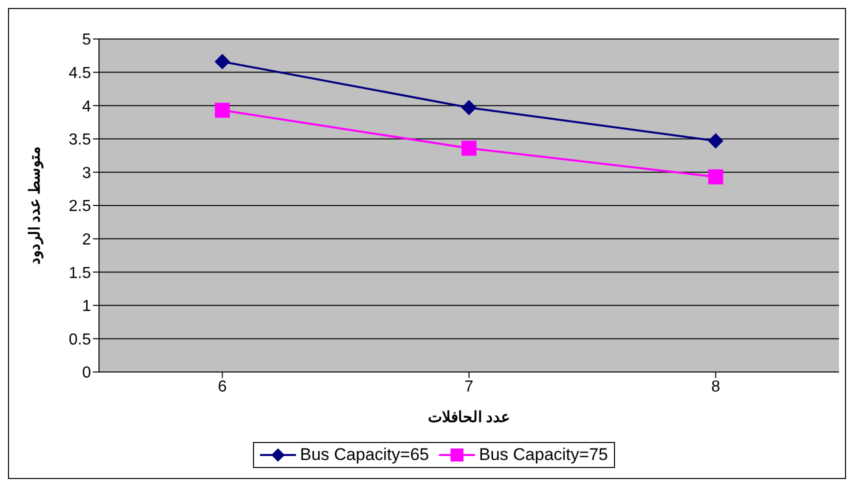 This screenshot has width=854, height=487. I want to click on y-tick-label: 1, so click(87, 307).